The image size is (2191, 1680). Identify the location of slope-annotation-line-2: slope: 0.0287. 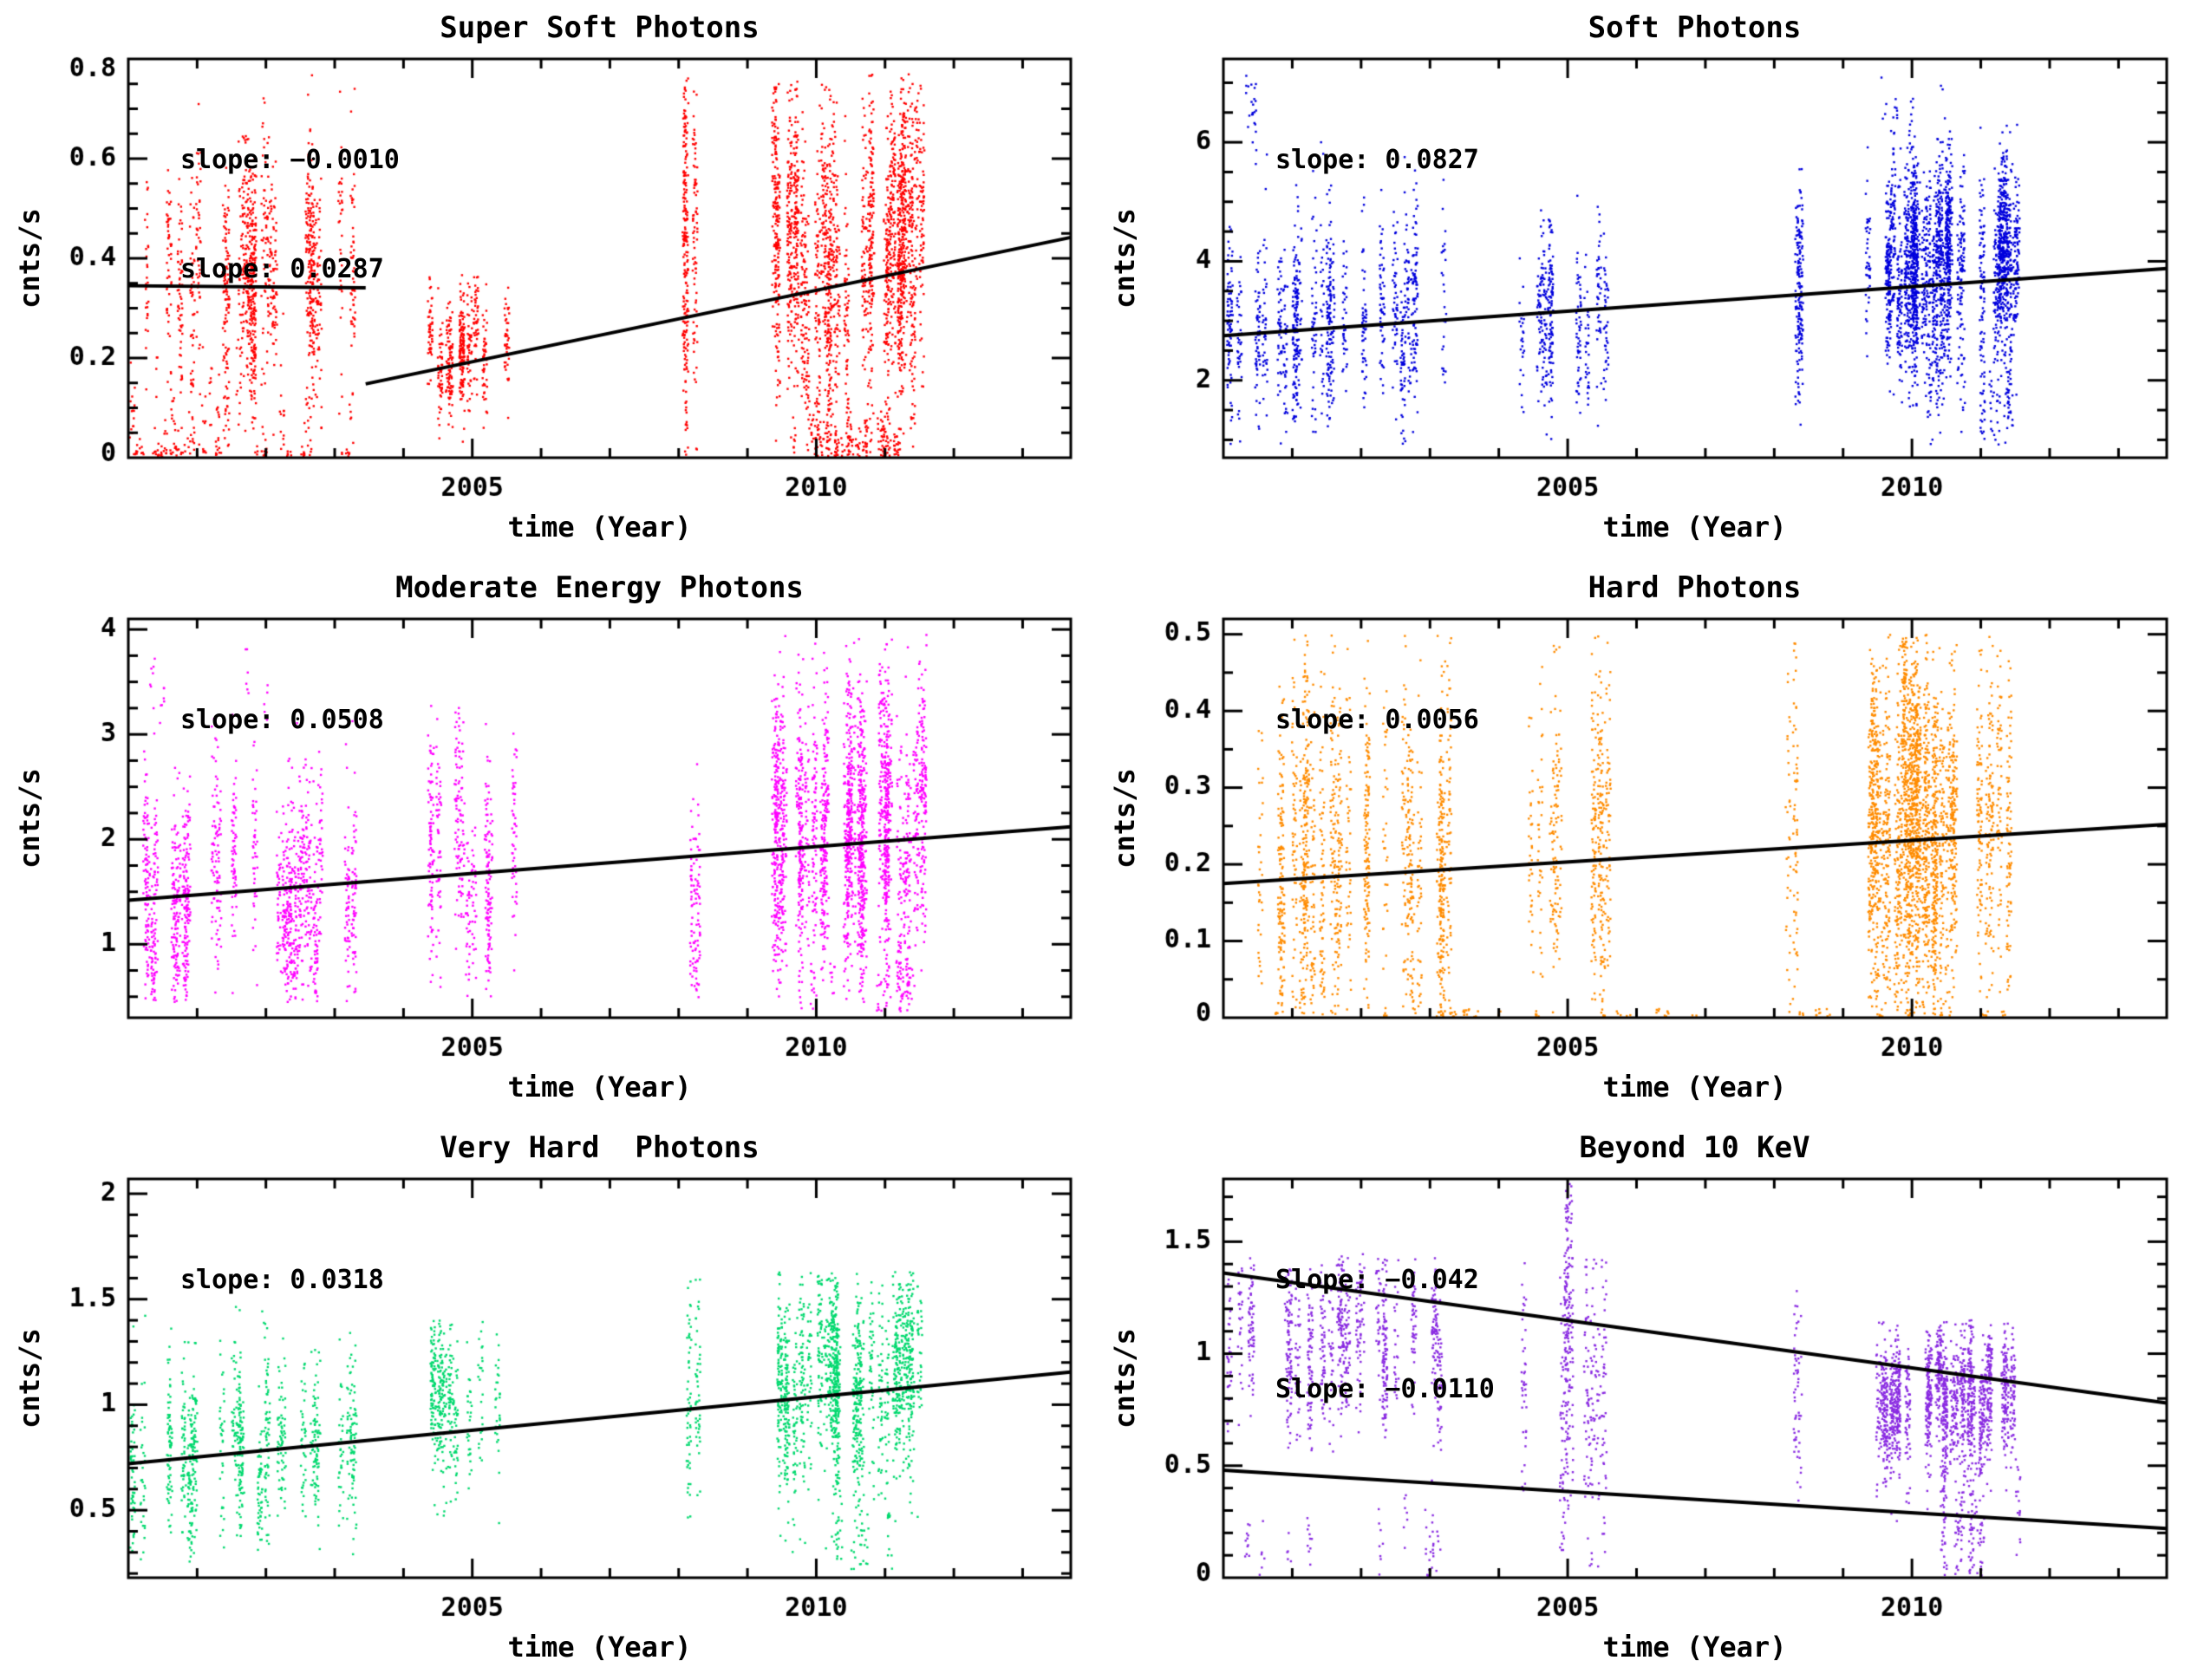
(282, 269).